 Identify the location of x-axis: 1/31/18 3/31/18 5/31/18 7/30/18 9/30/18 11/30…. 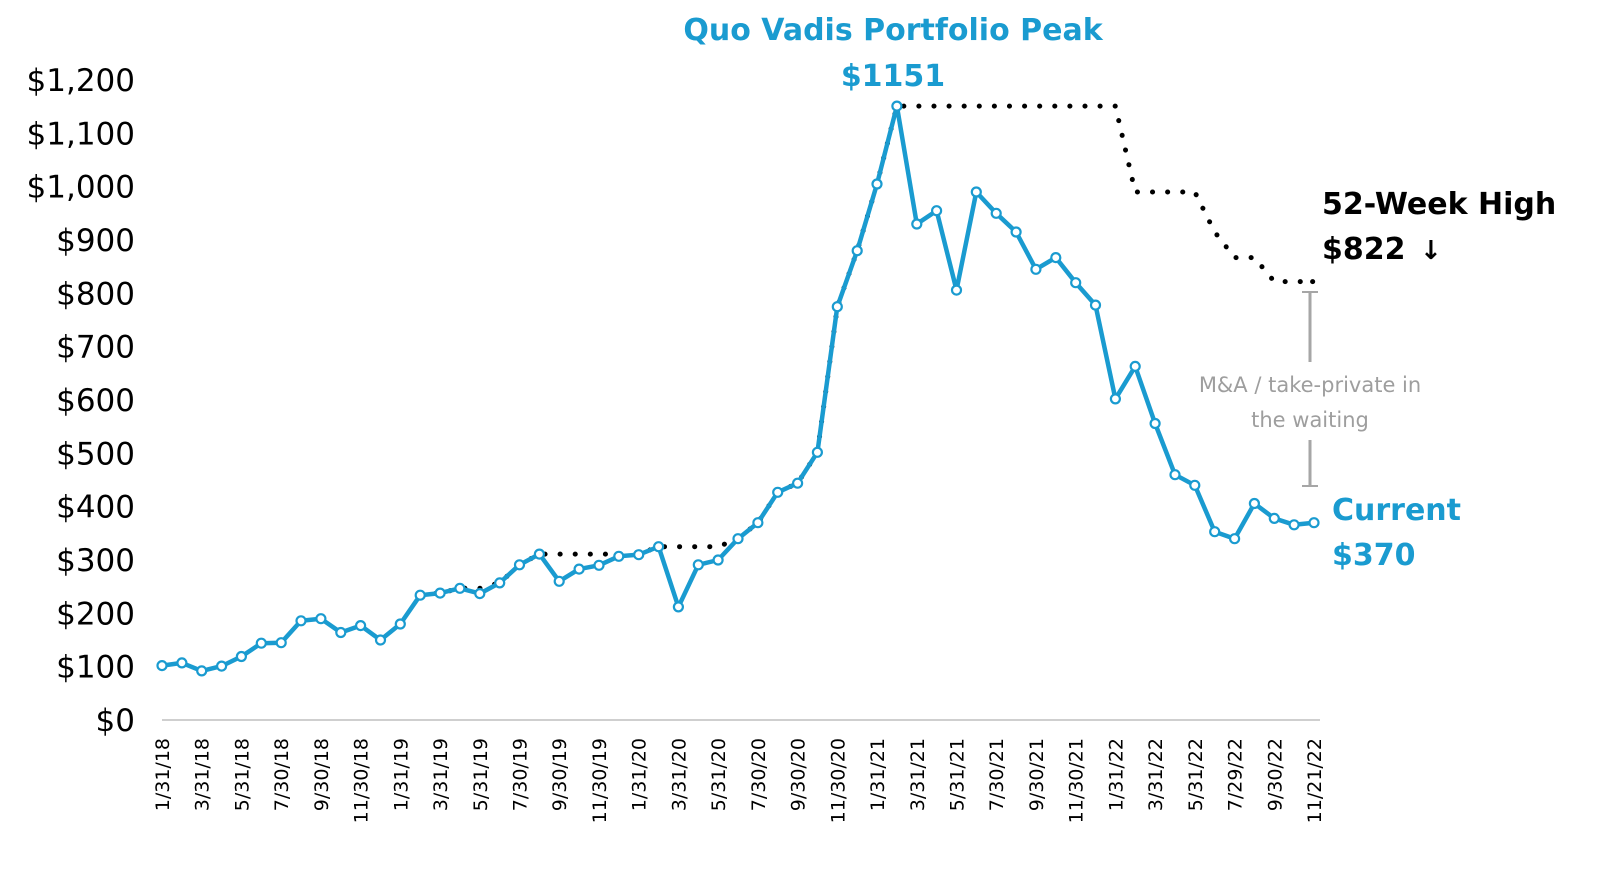
(739, 780).